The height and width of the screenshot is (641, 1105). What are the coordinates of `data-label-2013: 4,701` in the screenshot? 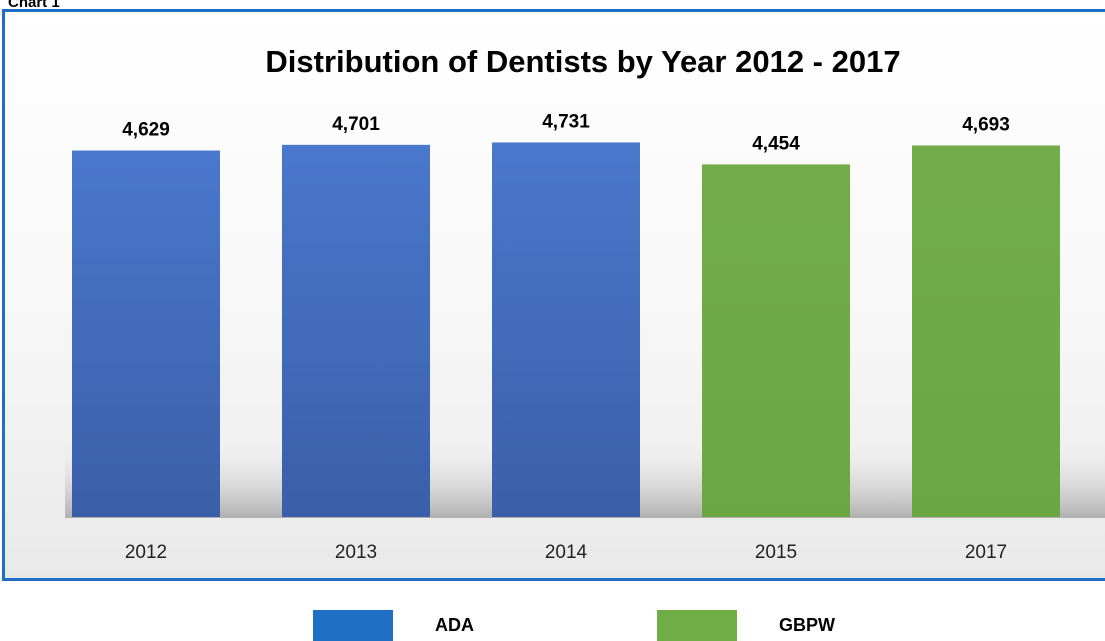 It's located at (356, 124).